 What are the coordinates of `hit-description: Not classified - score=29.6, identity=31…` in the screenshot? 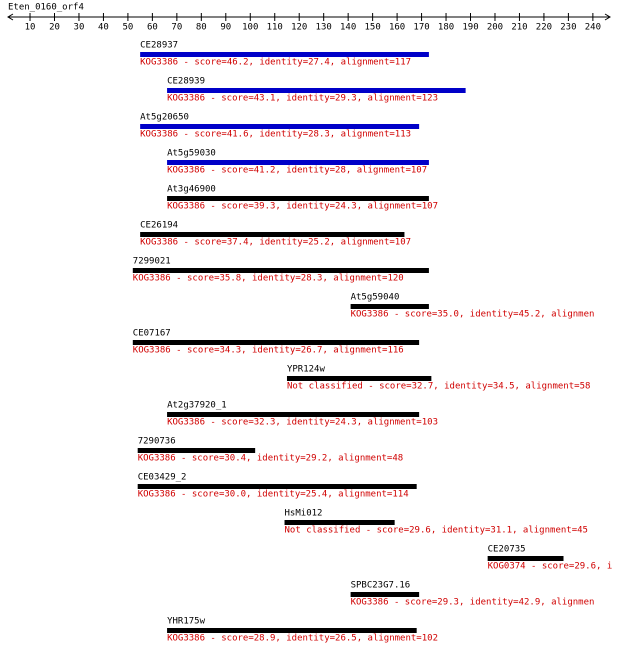 It's located at (436, 531).